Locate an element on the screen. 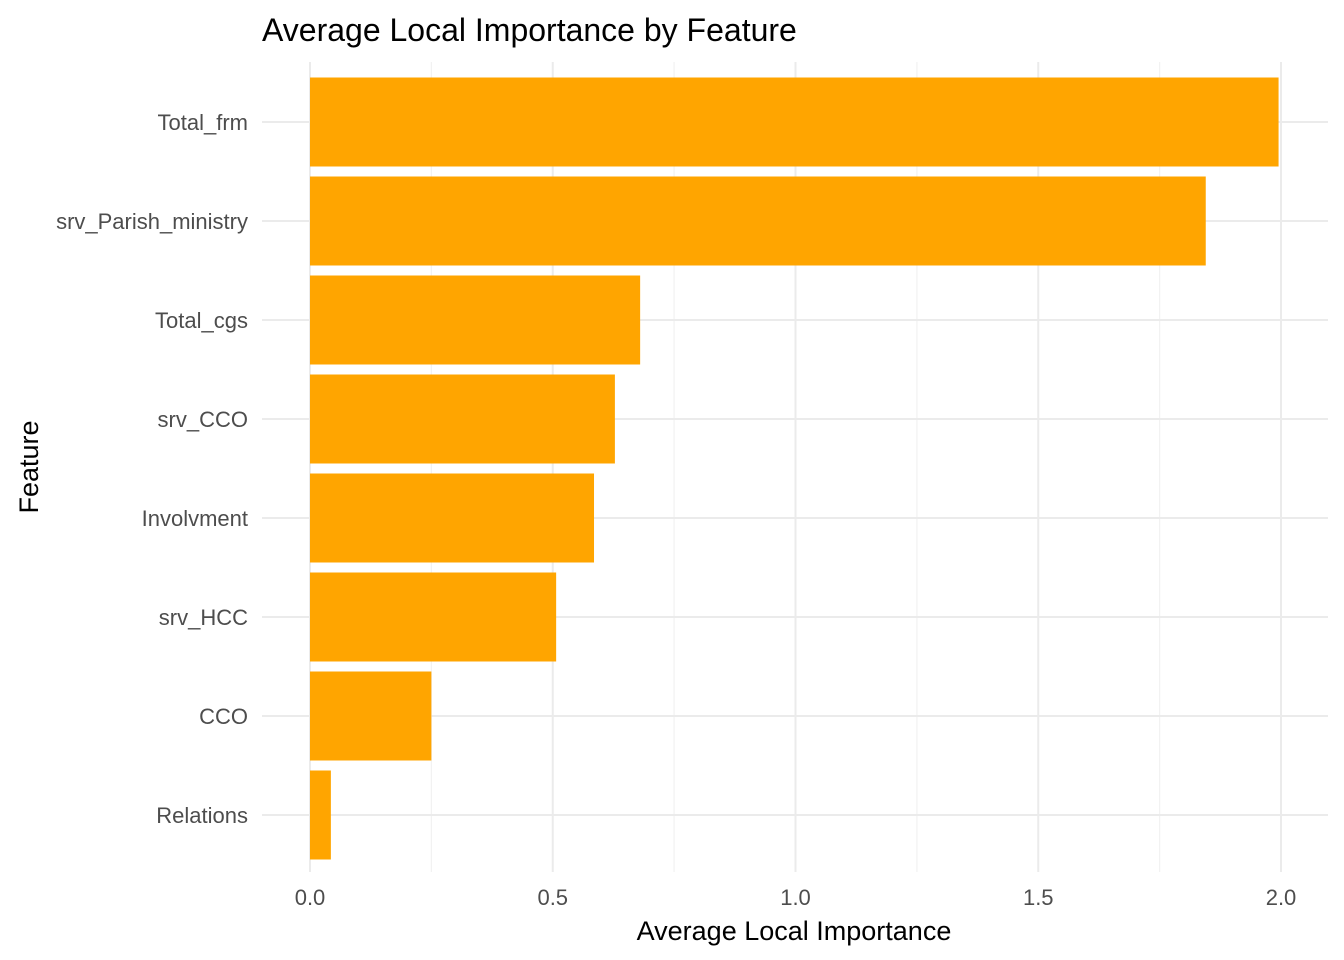 This screenshot has width=1344, height=960. y-tick-label: Relations is located at coordinates (202, 815).